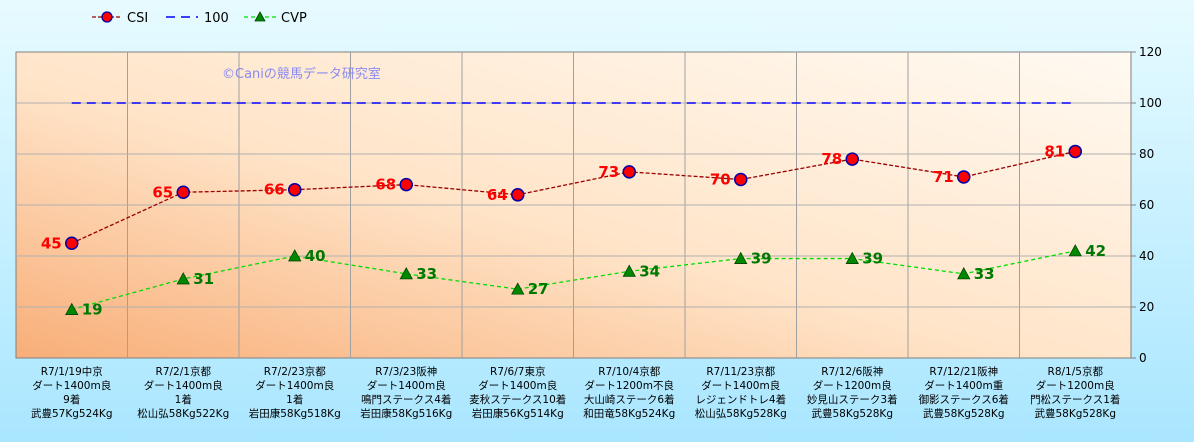 This screenshot has height=442, width=1194. Describe the element at coordinates (1076, 371) in the screenshot. I see `x-category-line: R8/1/5京都` at that location.